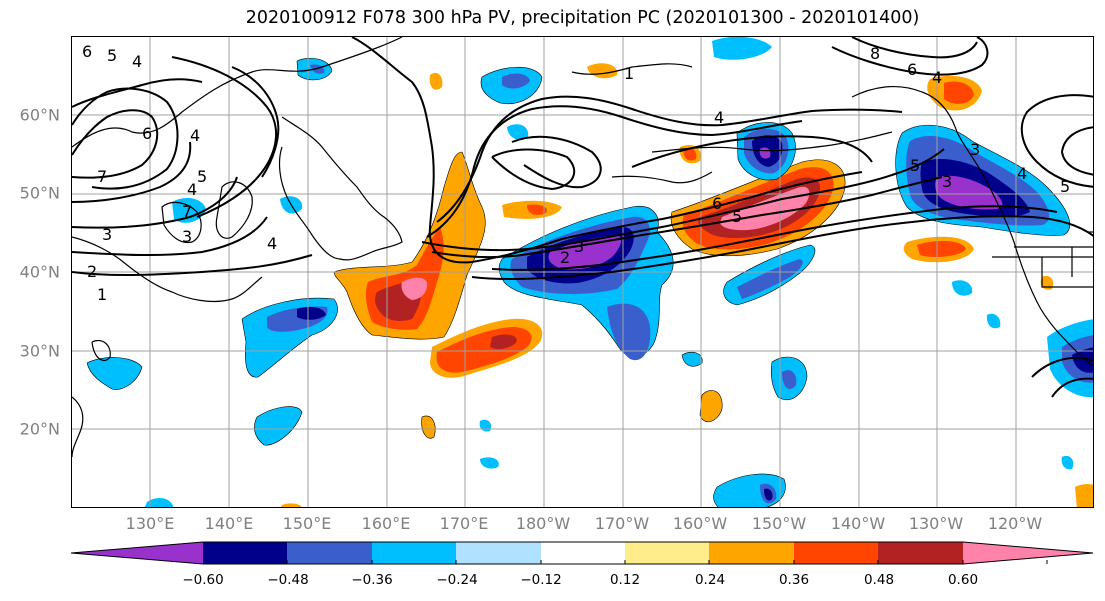  Describe the element at coordinates (39, 429) in the screenshot. I see `lat-label: 20°N` at that location.